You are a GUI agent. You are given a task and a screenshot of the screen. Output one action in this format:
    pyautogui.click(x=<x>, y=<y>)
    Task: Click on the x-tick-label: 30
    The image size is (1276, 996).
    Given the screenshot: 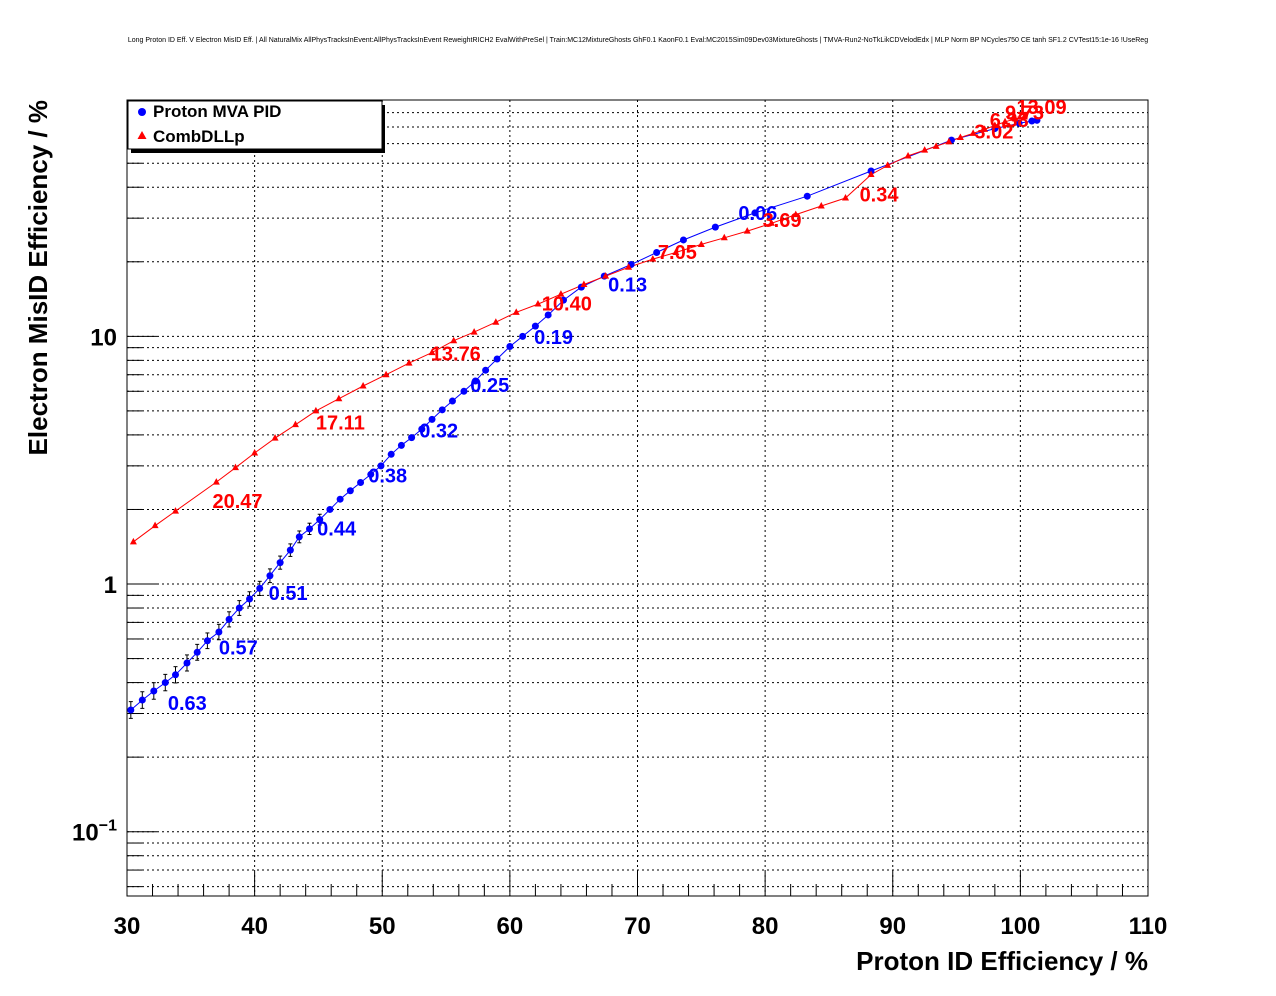 What is the action you would take?
    pyautogui.click(x=127, y=926)
    